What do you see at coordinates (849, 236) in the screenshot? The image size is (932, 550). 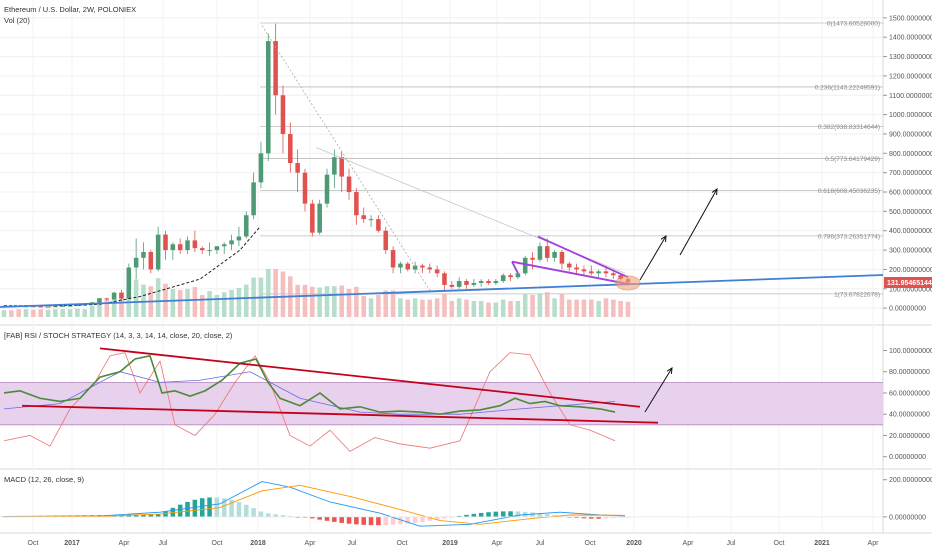 I see `fib-label: 0.786(373.26351774)` at bounding box center [849, 236].